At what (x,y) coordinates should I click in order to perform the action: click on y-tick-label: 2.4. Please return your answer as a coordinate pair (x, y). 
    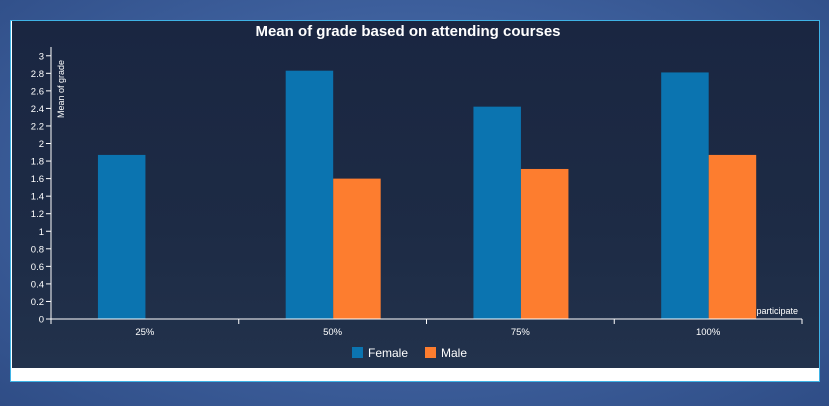
    Looking at the image, I should click on (37, 109).